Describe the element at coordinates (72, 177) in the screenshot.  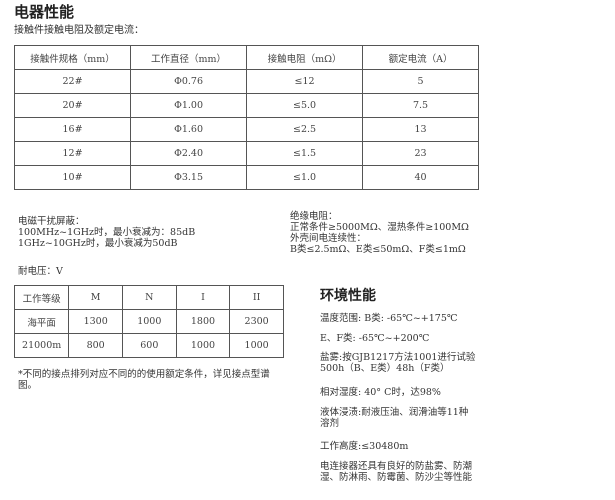
I see `table-cell: 10#` at that location.